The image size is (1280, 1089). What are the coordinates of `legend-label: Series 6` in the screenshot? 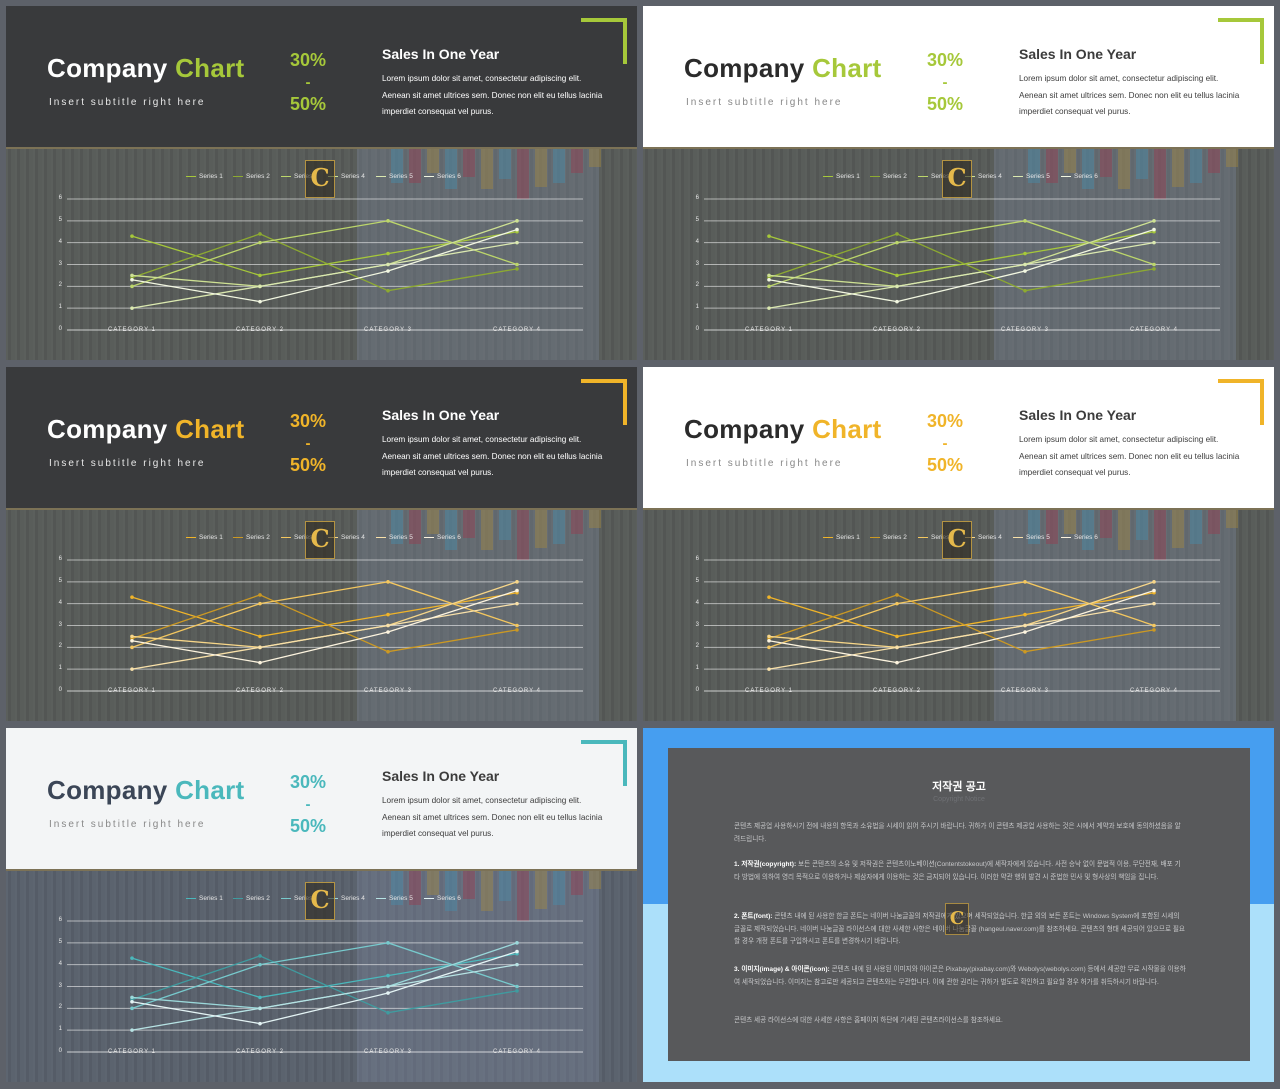 It's located at (1086, 176).